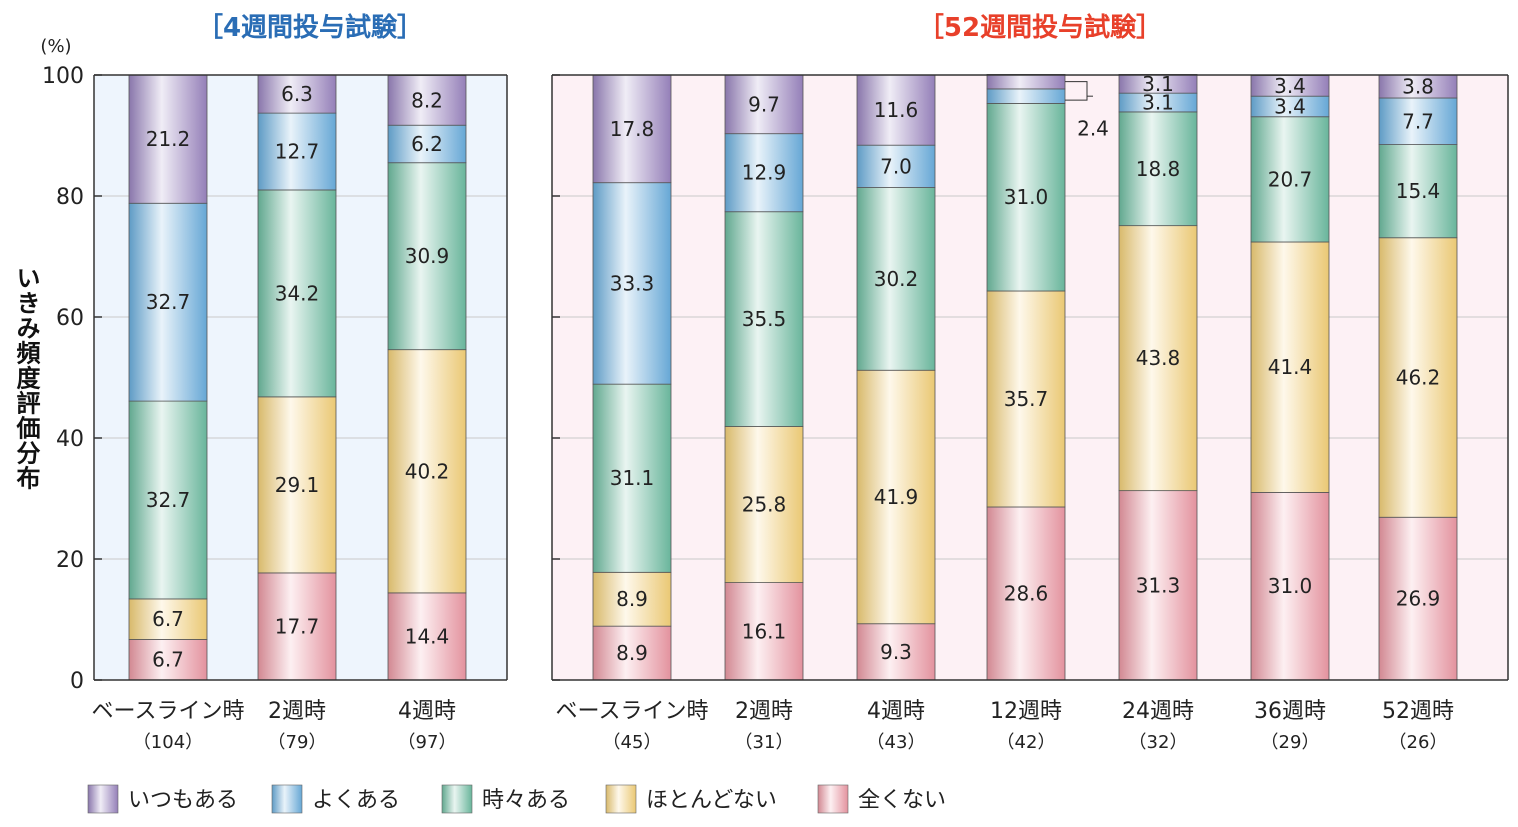 The height and width of the screenshot is (827, 1518). Describe the element at coordinates (632, 129) in the screenshot. I see `data-label: 17.8` at that location.